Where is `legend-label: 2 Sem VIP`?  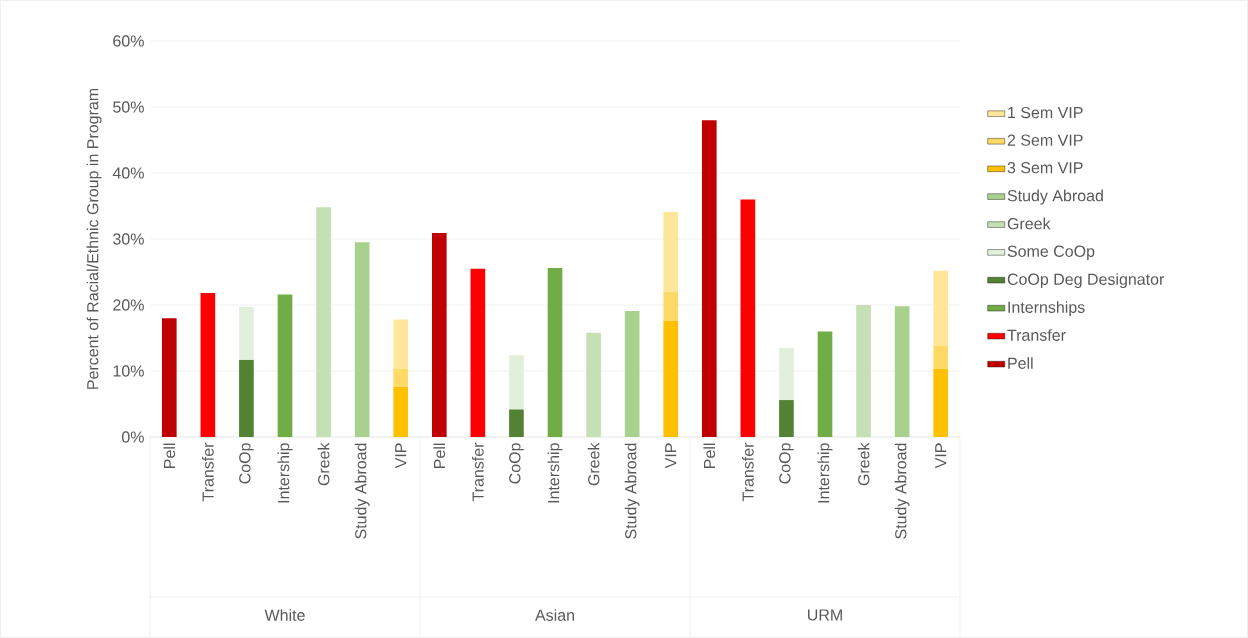
legend-label: 2 Sem VIP is located at coordinates (1045, 140).